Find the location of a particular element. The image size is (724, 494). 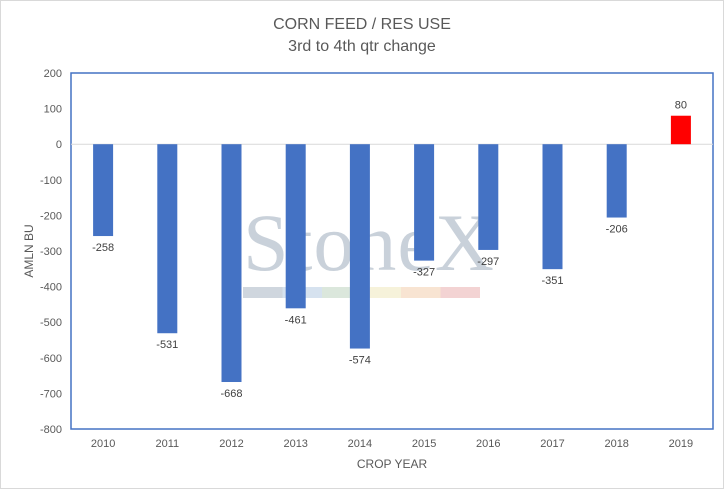

x-tick-label: 2010 is located at coordinates (103, 444).